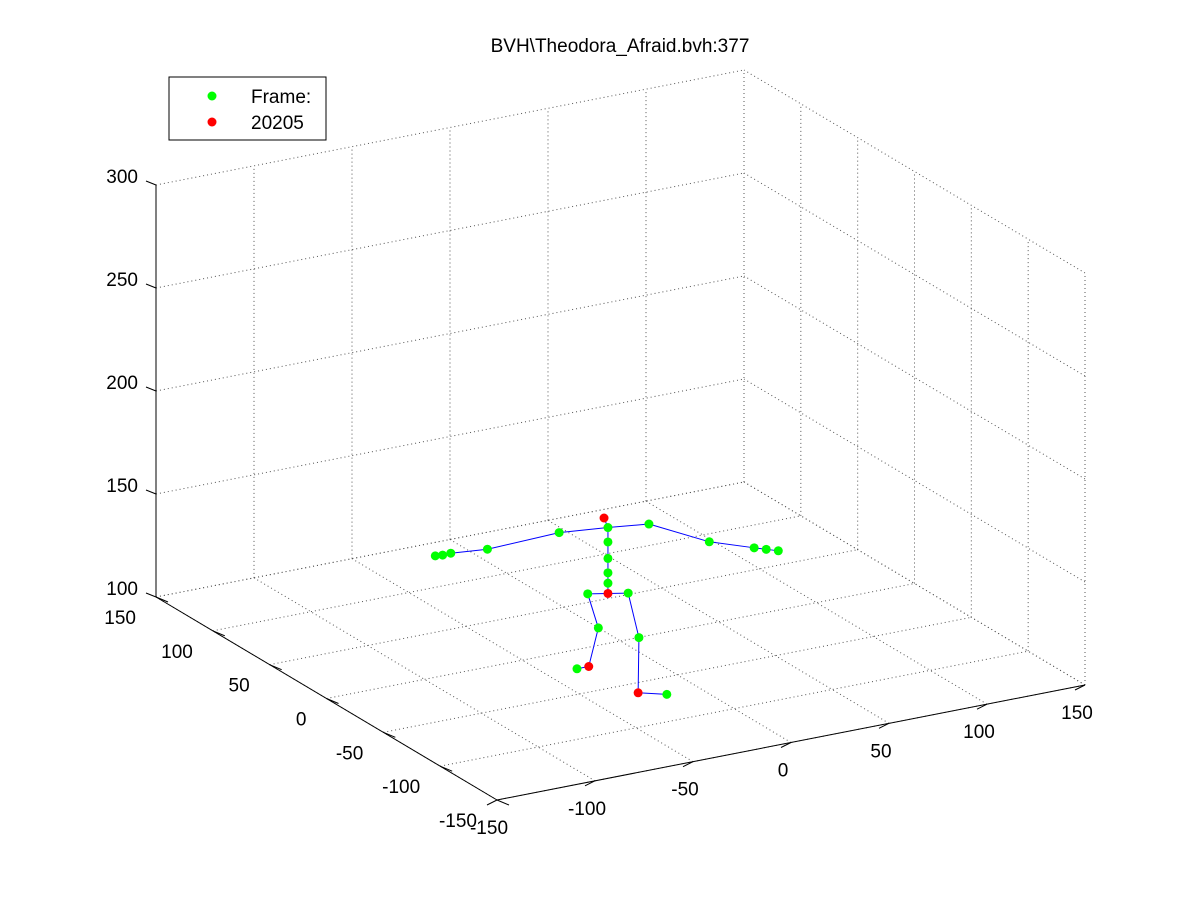  What do you see at coordinates (281, 97) in the screenshot?
I see `legend-label-frame: Frame:` at bounding box center [281, 97].